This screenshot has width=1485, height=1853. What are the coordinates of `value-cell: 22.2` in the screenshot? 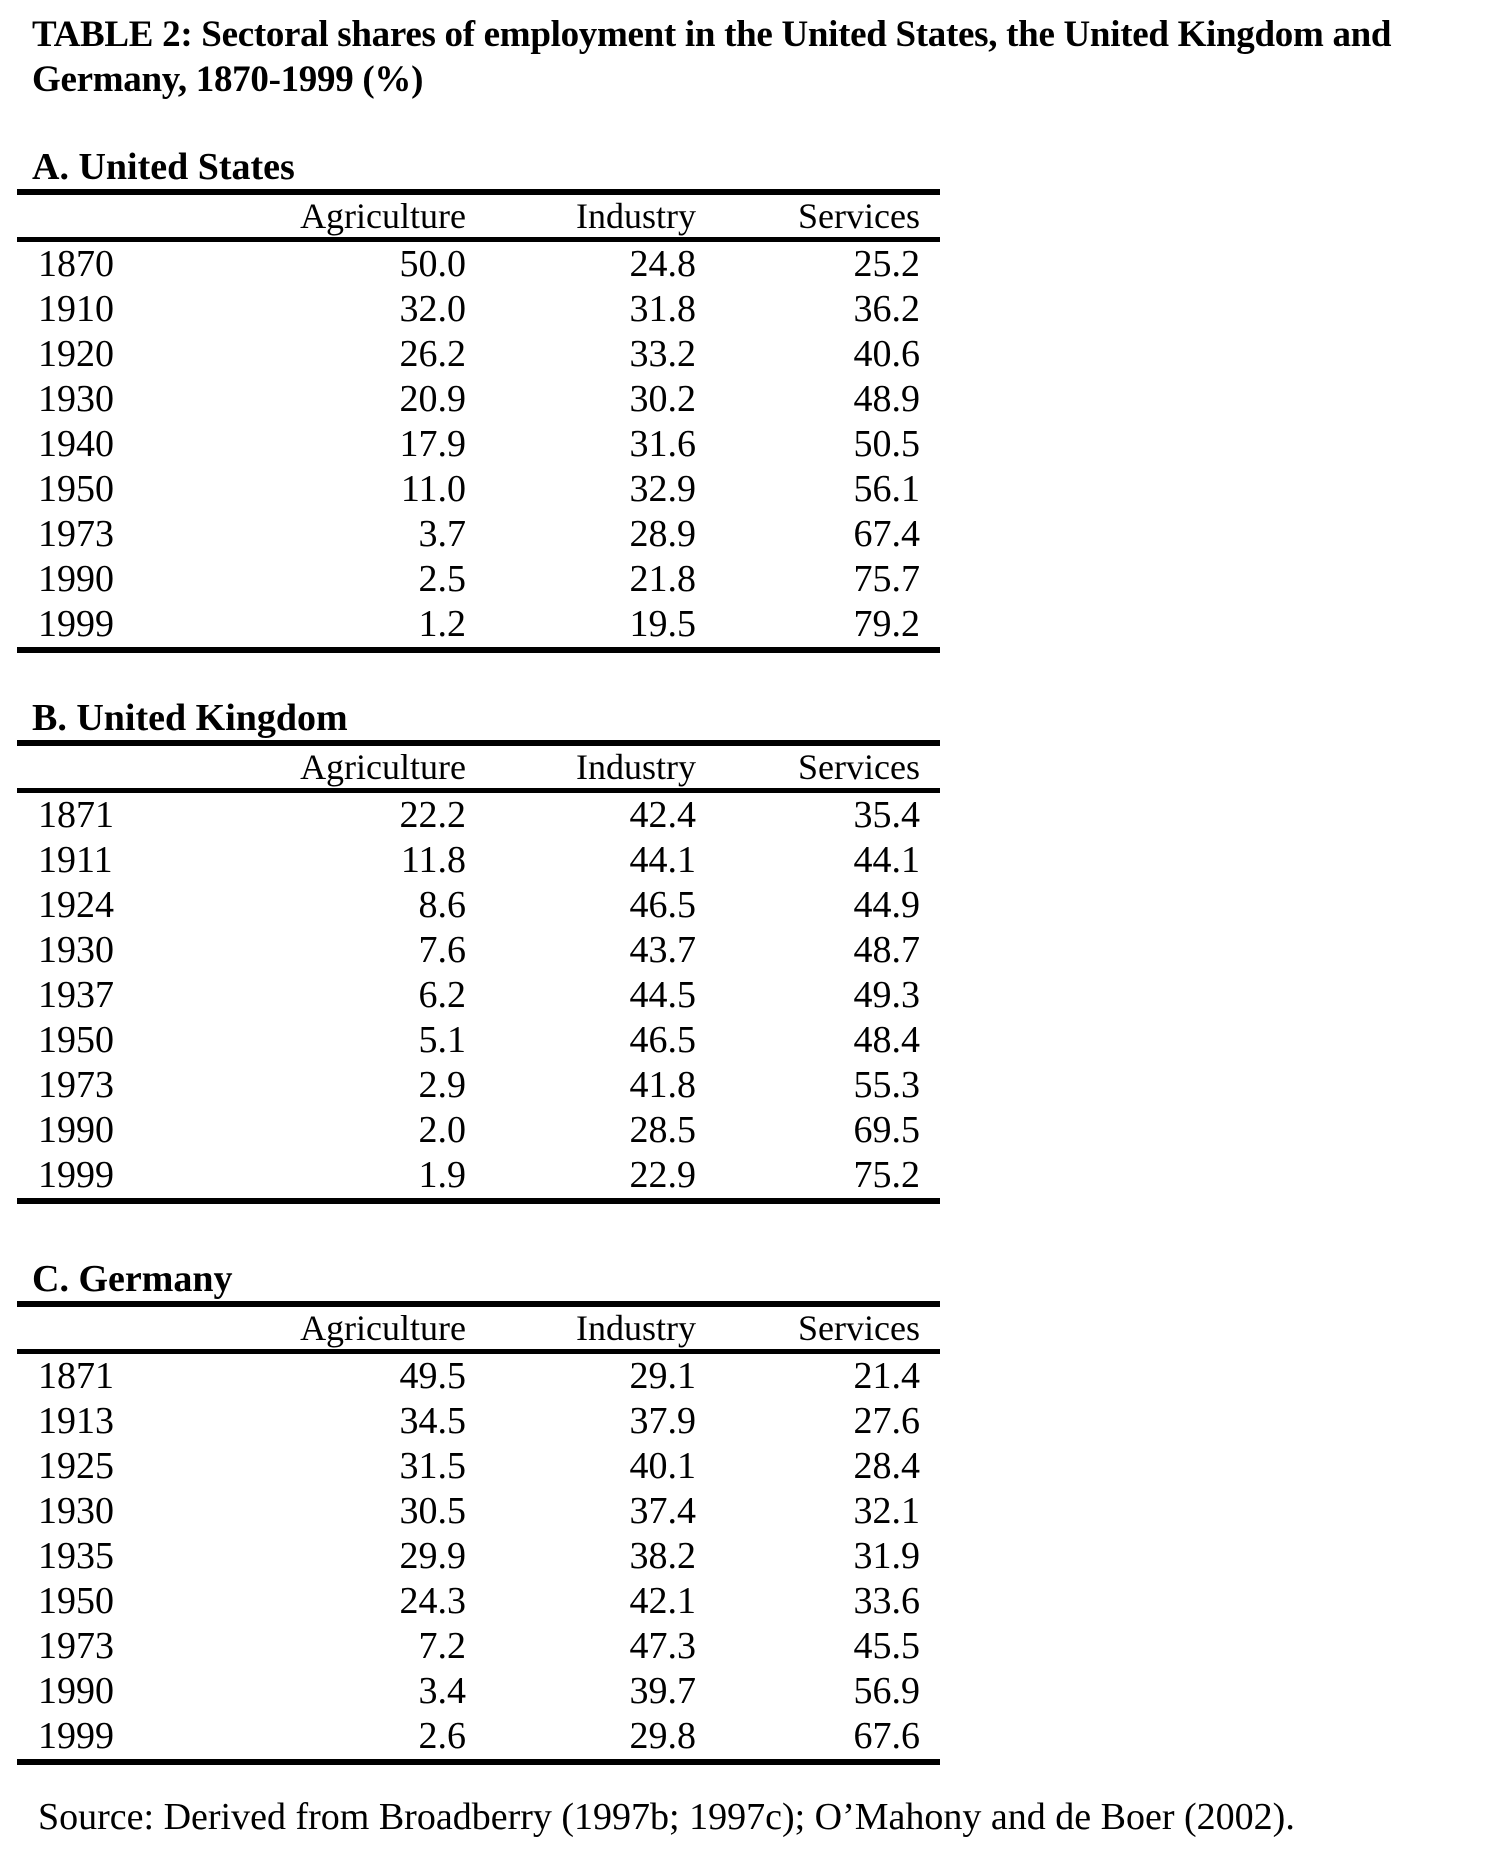 It's located at (433, 815).